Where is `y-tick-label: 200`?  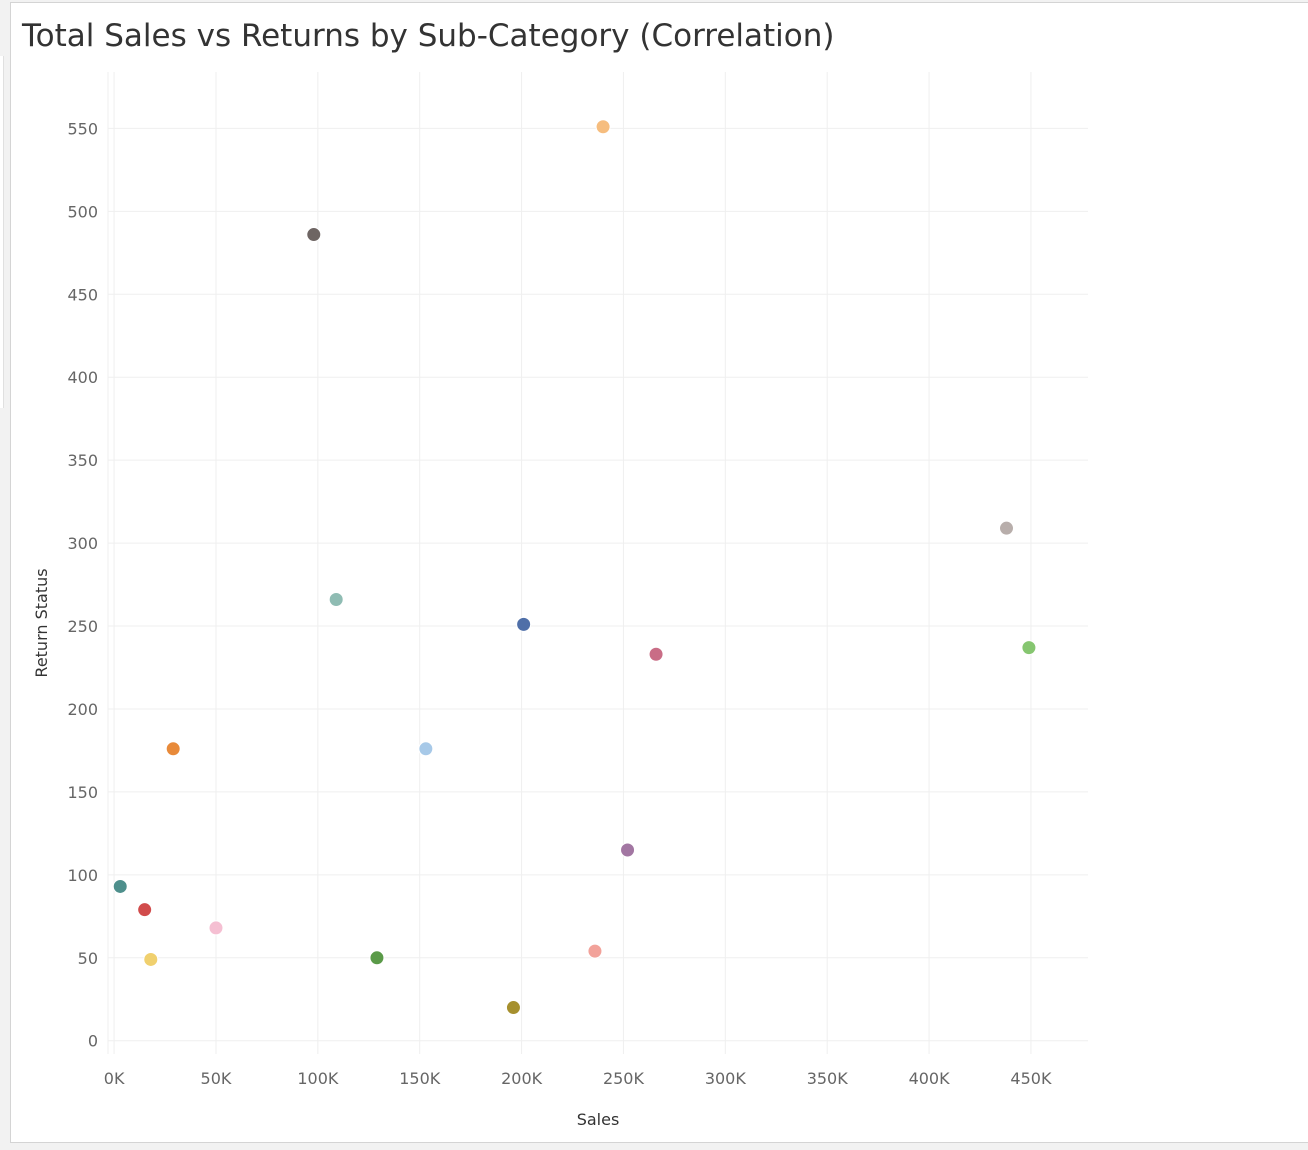
y-tick-label: 200 is located at coordinates (82, 709).